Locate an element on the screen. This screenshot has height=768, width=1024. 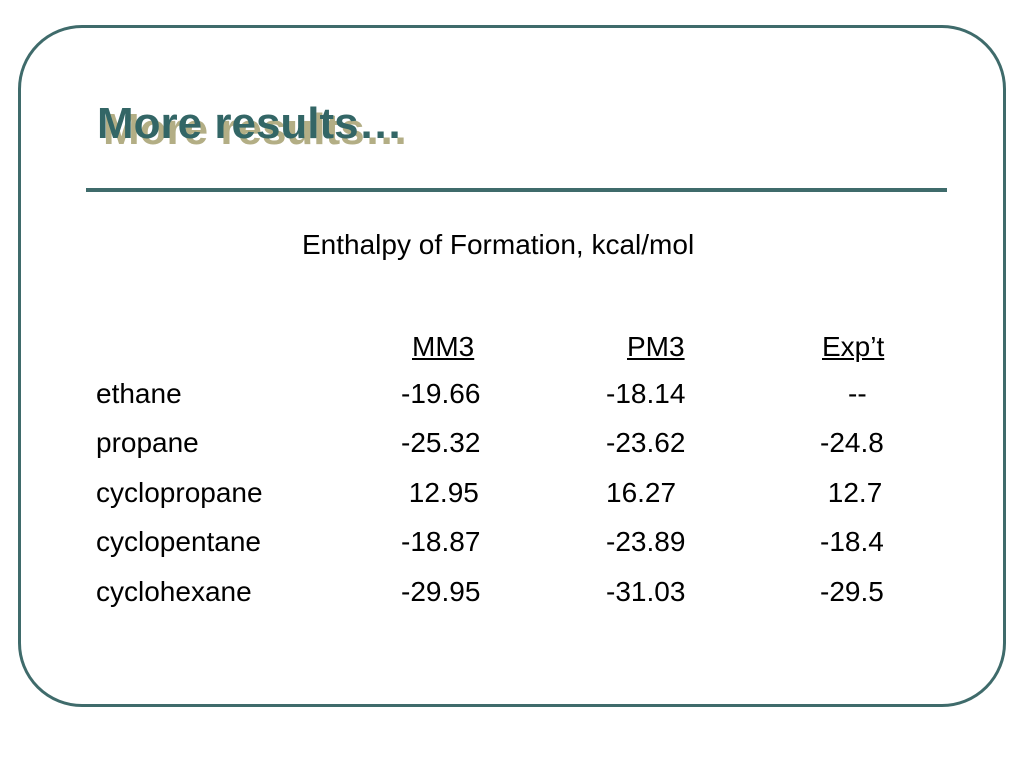
table-caption: Enthalpy of Formation, kcal/mol is located at coordinates (498, 244).